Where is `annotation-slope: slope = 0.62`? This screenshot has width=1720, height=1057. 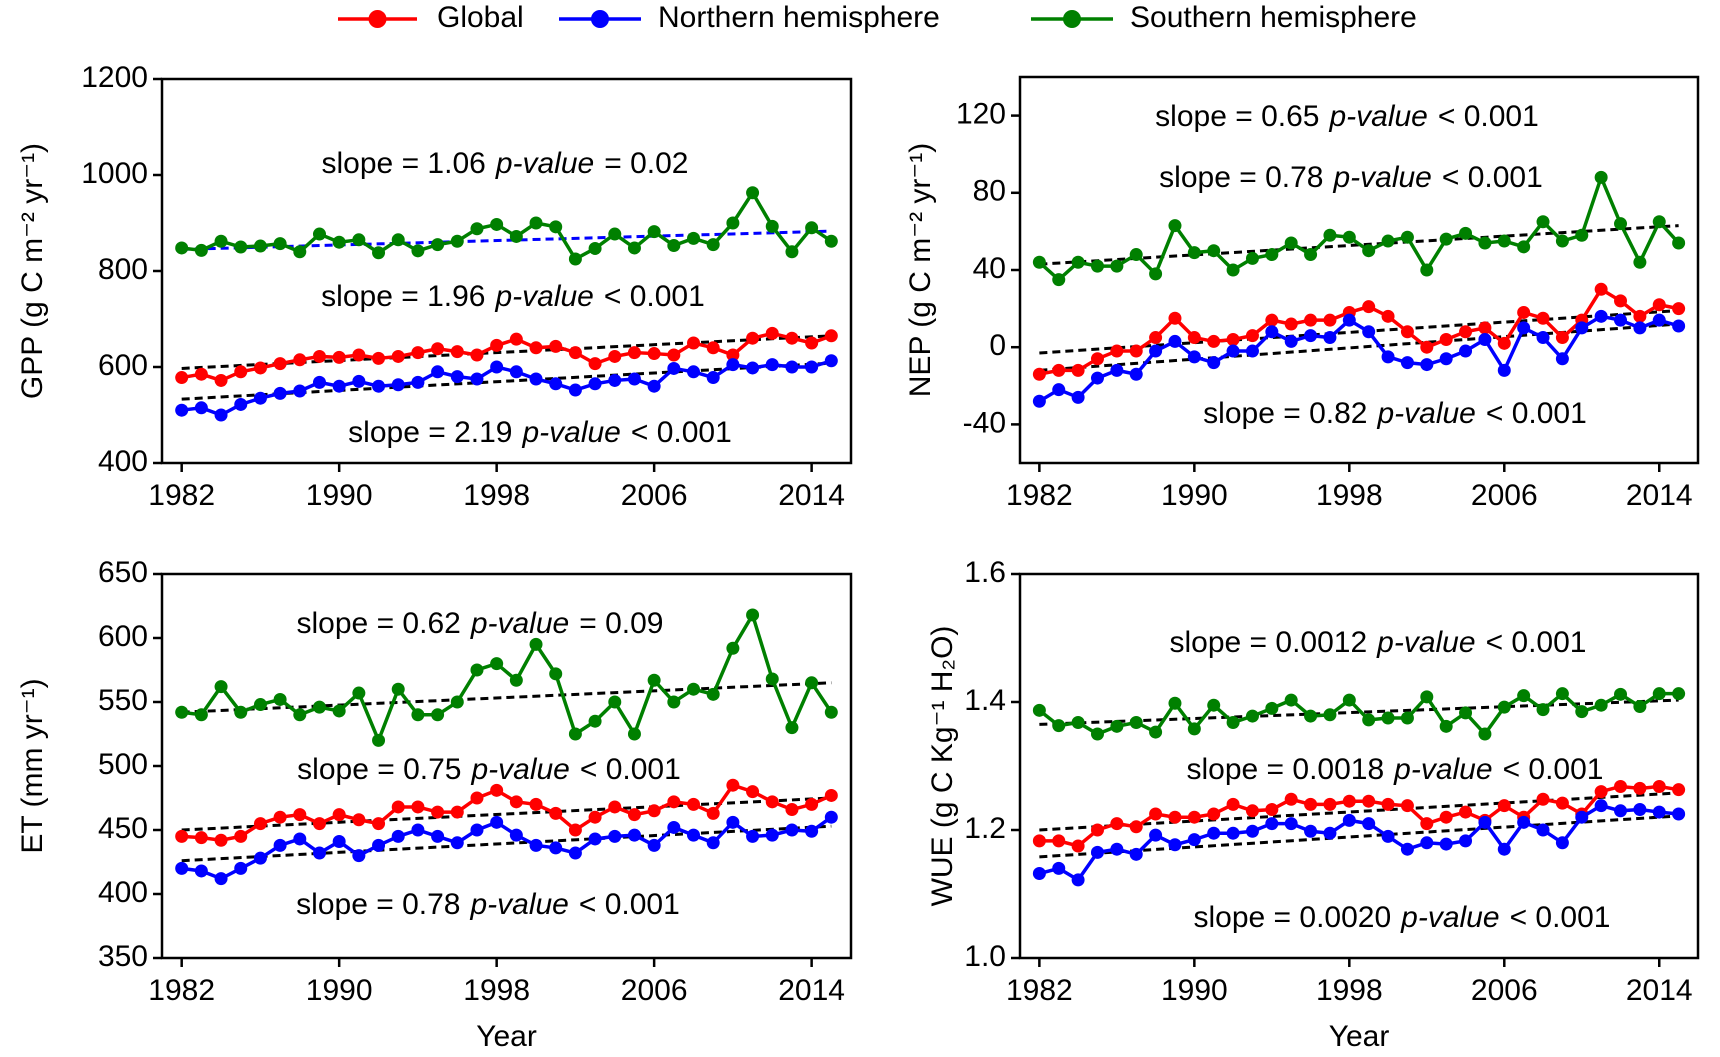
annotation-slope: slope = 0.62 is located at coordinates (379, 623).